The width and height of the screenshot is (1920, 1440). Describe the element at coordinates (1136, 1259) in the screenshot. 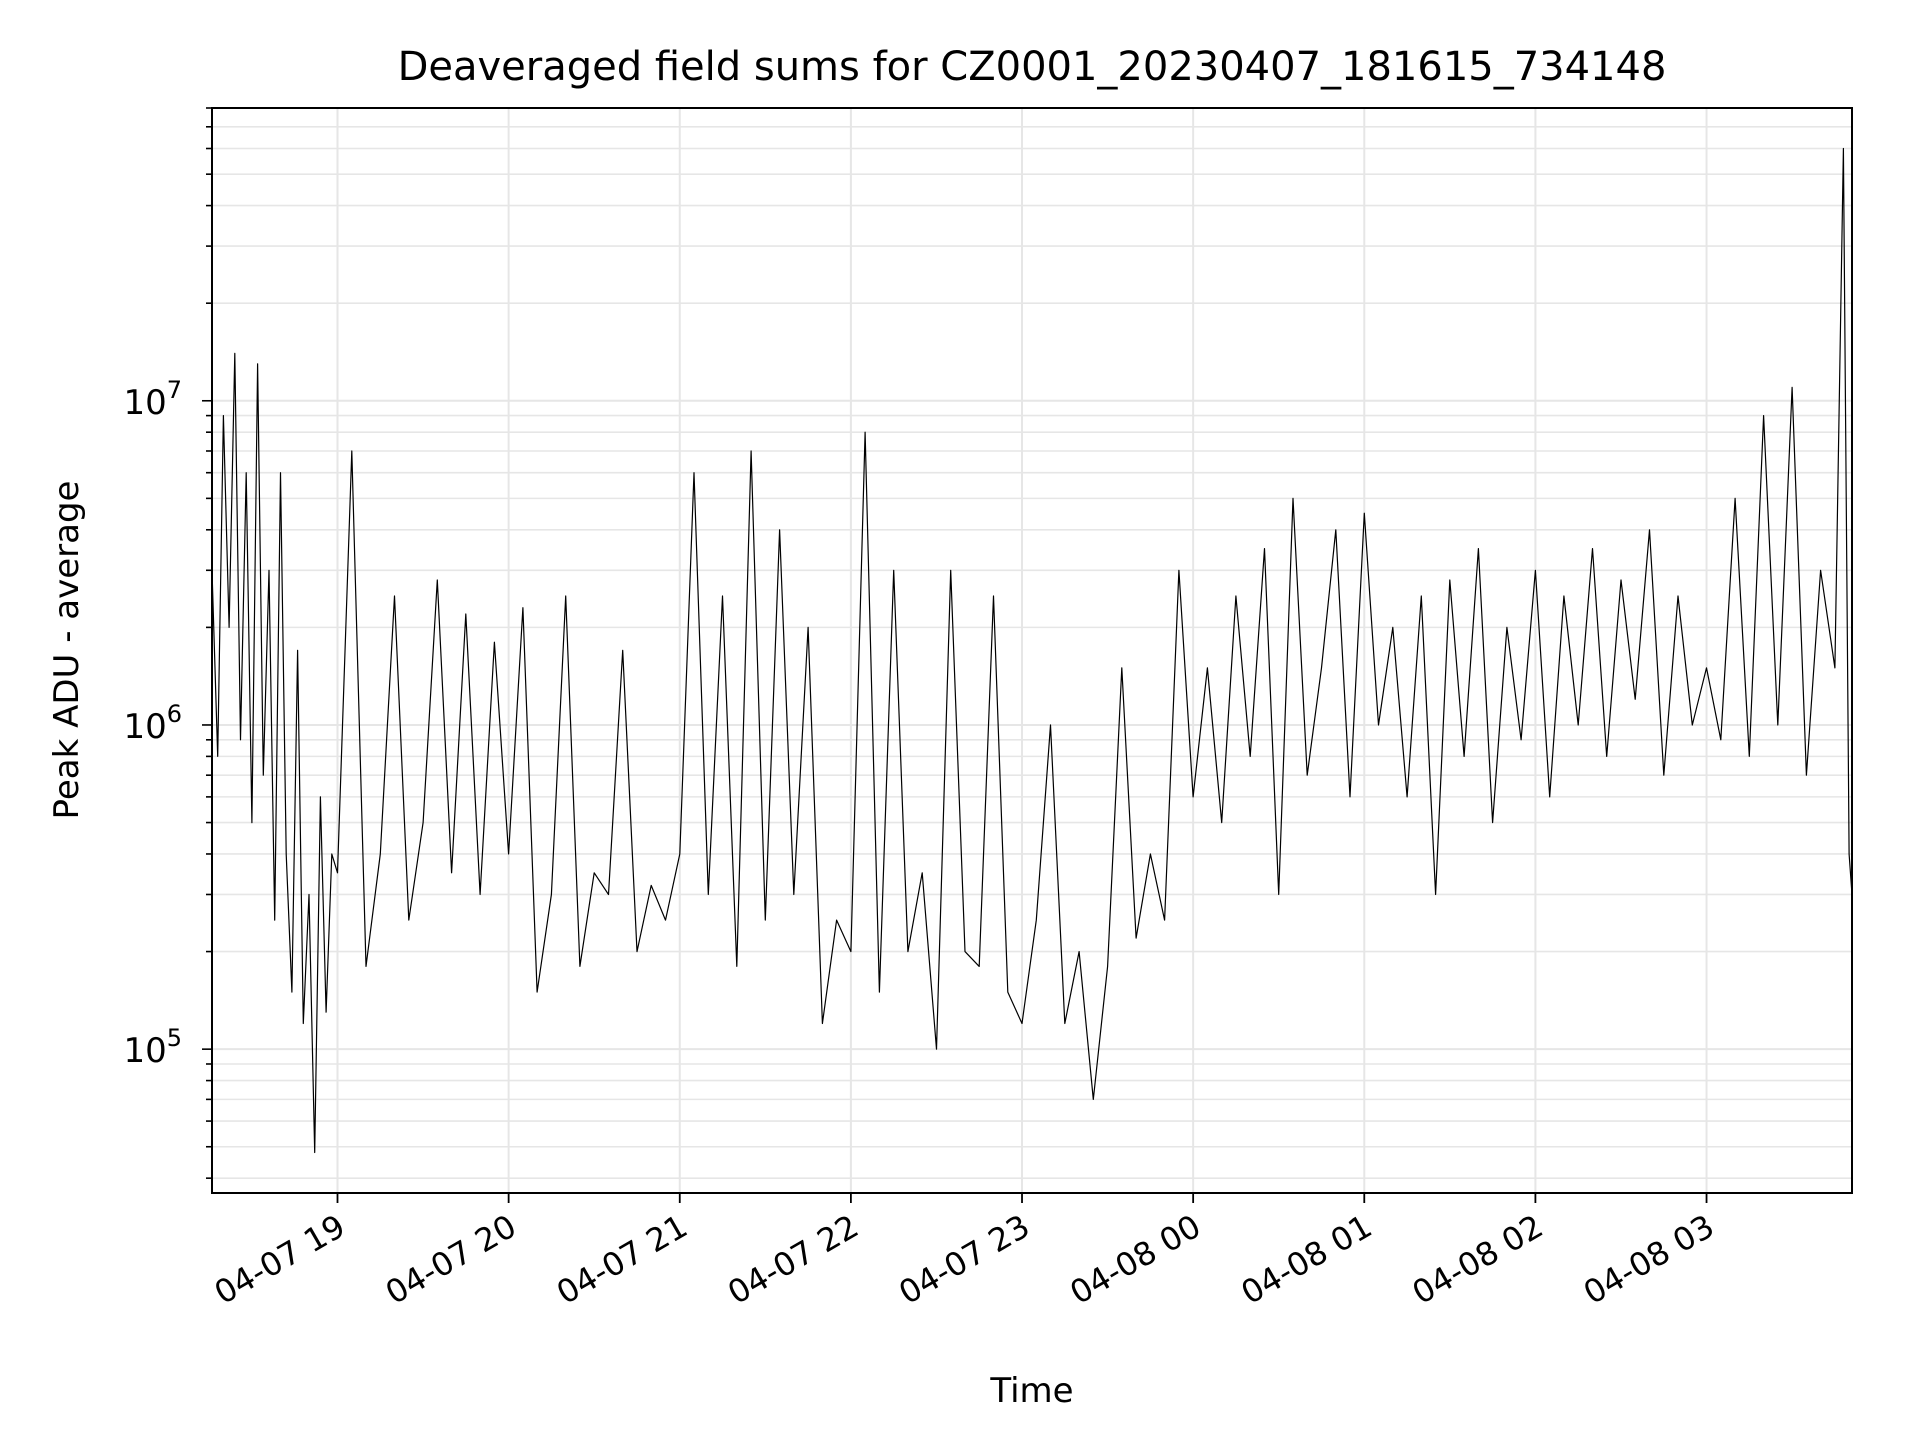

I see `x-tick-label: 04-08 00` at that location.